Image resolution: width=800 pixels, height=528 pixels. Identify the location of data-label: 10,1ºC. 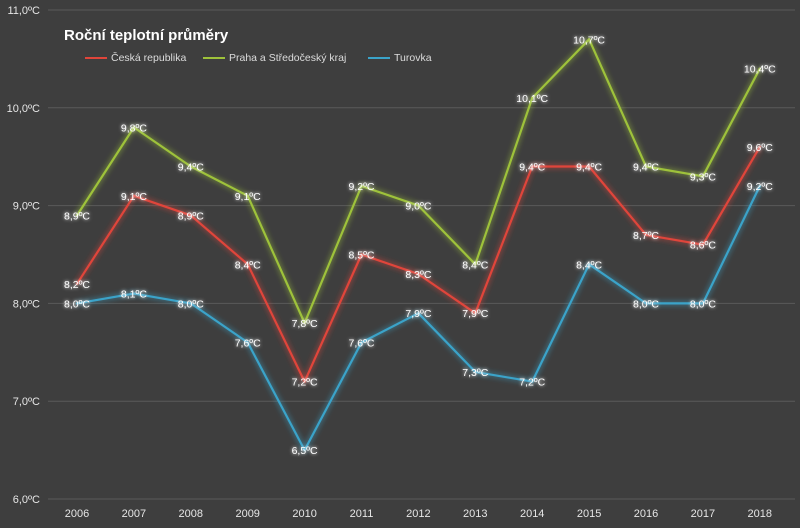
(532, 99).